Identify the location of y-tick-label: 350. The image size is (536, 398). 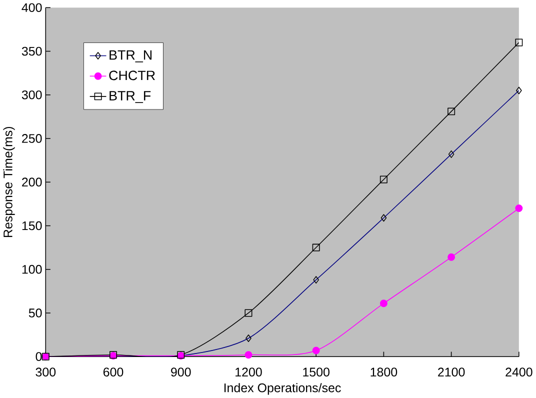
(32, 51).